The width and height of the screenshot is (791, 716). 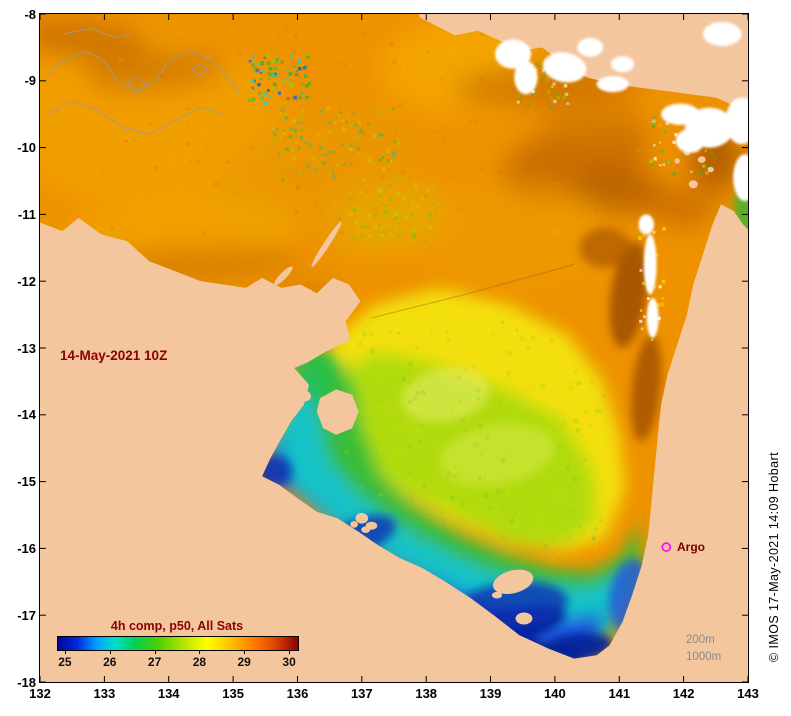 What do you see at coordinates (683, 693) in the screenshot?
I see `x-tick-label: 142` at bounding box center [683, 693].